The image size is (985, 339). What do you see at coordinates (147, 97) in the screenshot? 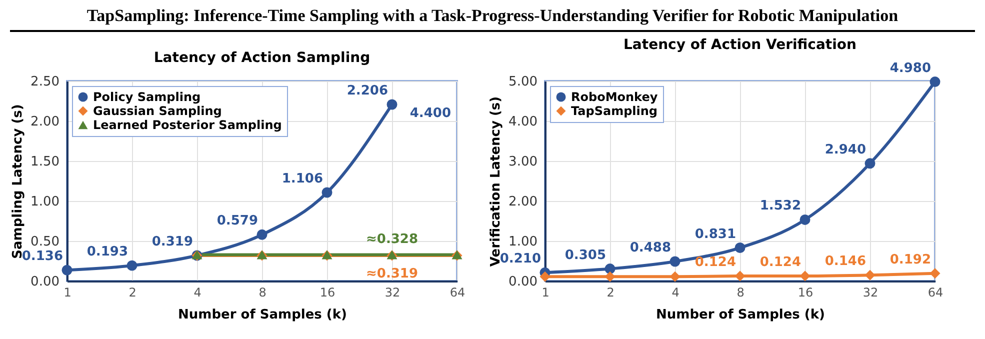
I see `legend-label: Policy Sampling` at bounding box center [147, 97].